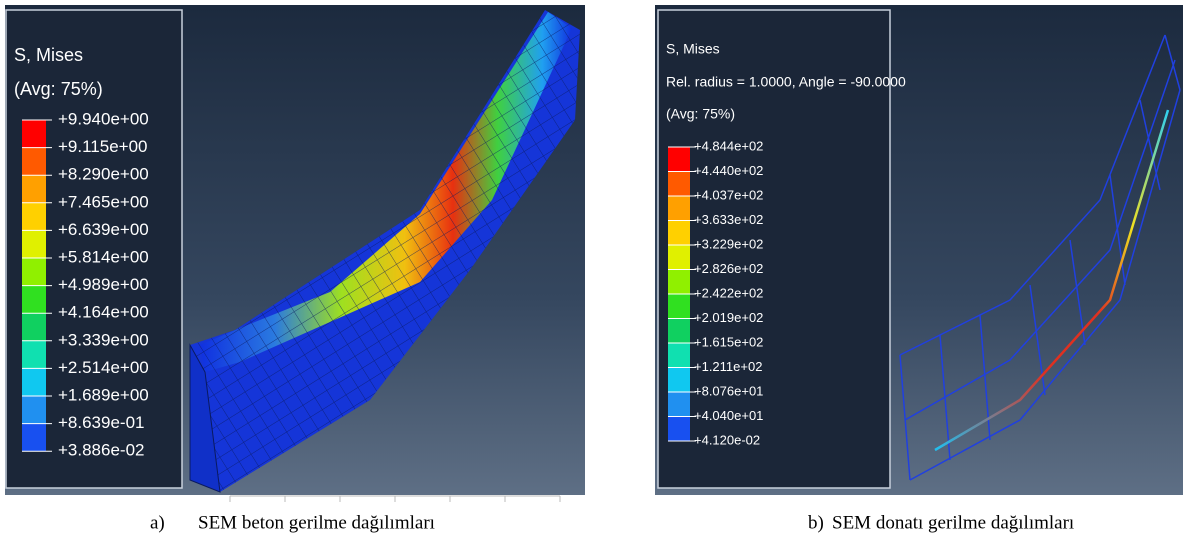 This screenshot has height=544, width=1188. What do you see at coordinates (728, 390) in the screenshot?
I see `legend-label: +8.076e+01` at bounding box center [728, 390].